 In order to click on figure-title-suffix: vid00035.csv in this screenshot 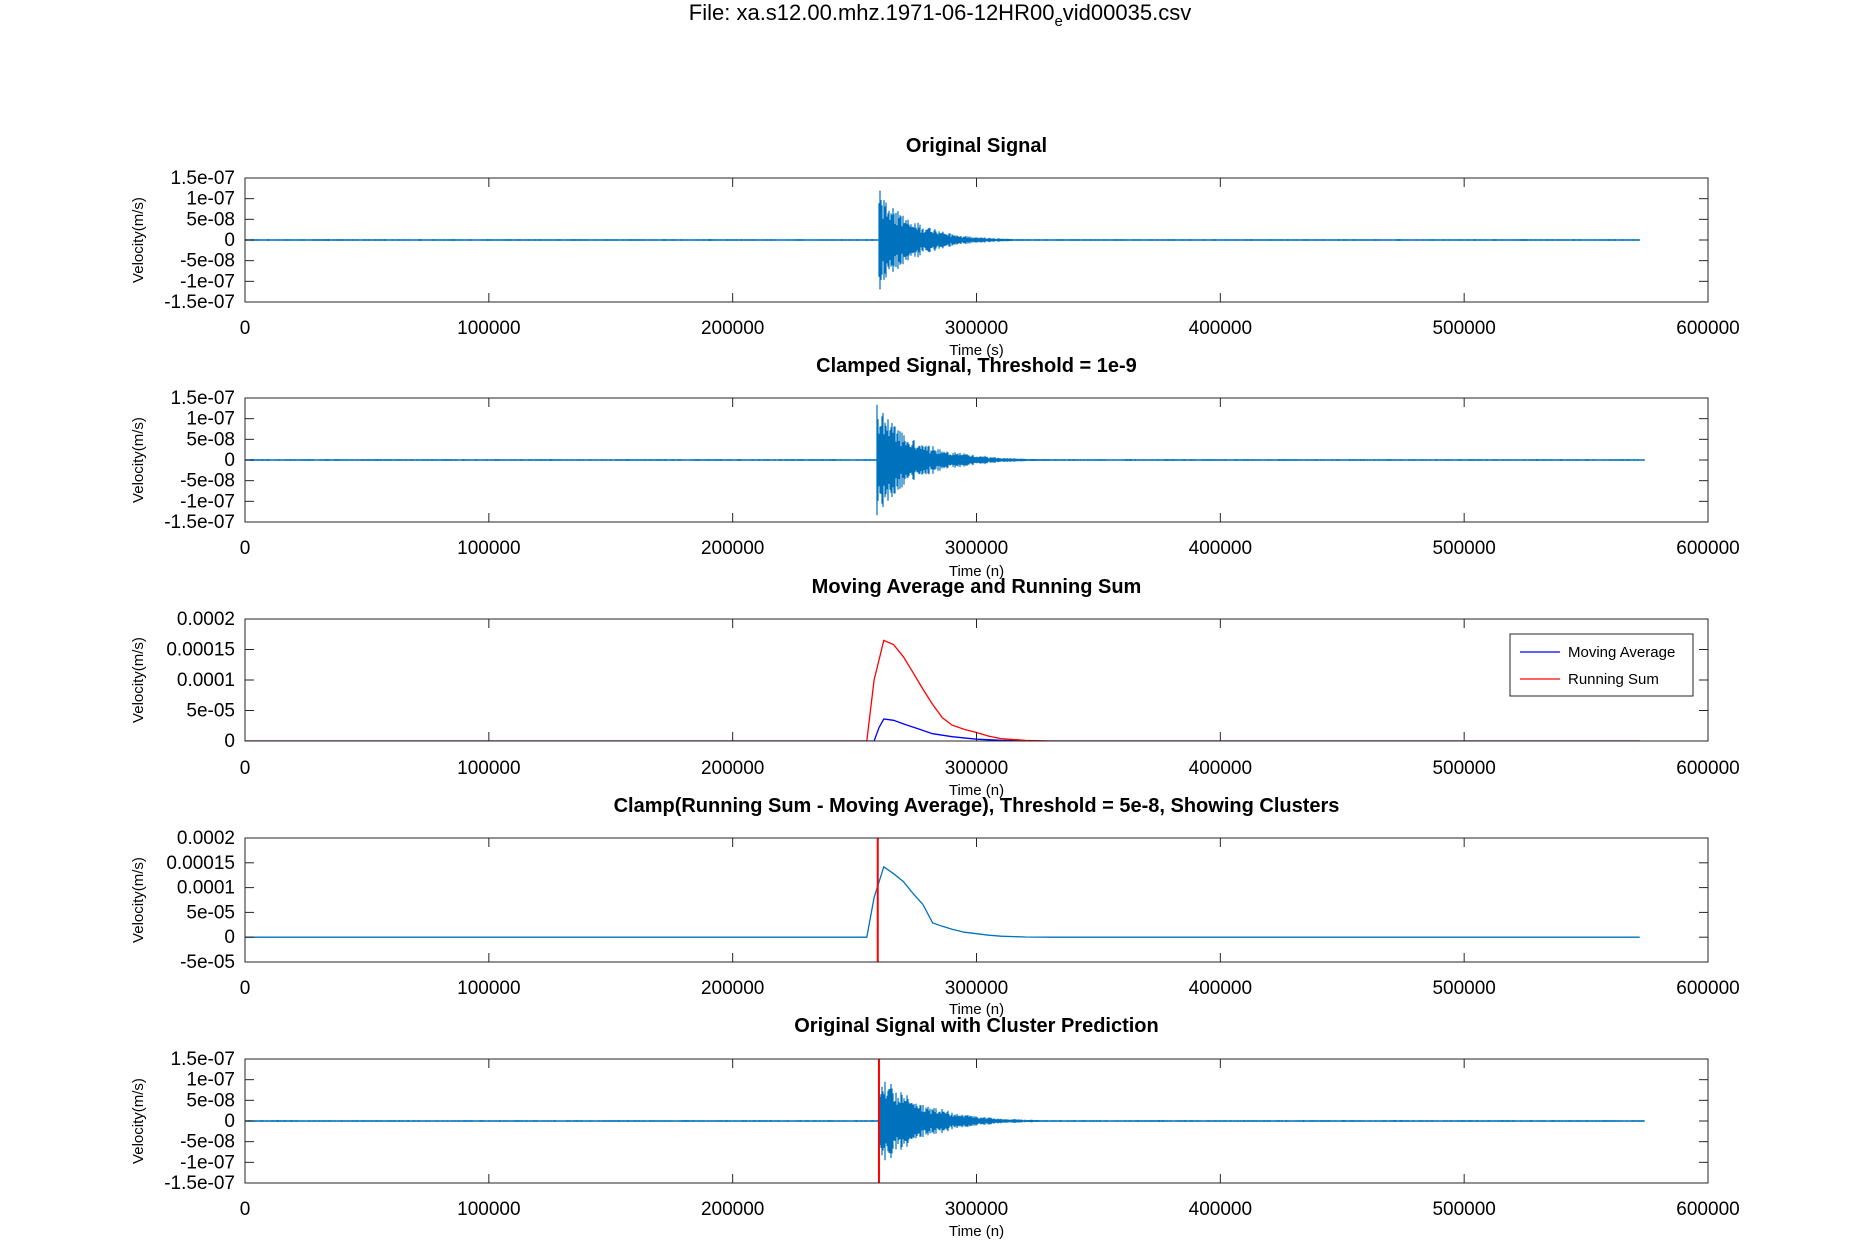, I will do `click(1127, 12)`.